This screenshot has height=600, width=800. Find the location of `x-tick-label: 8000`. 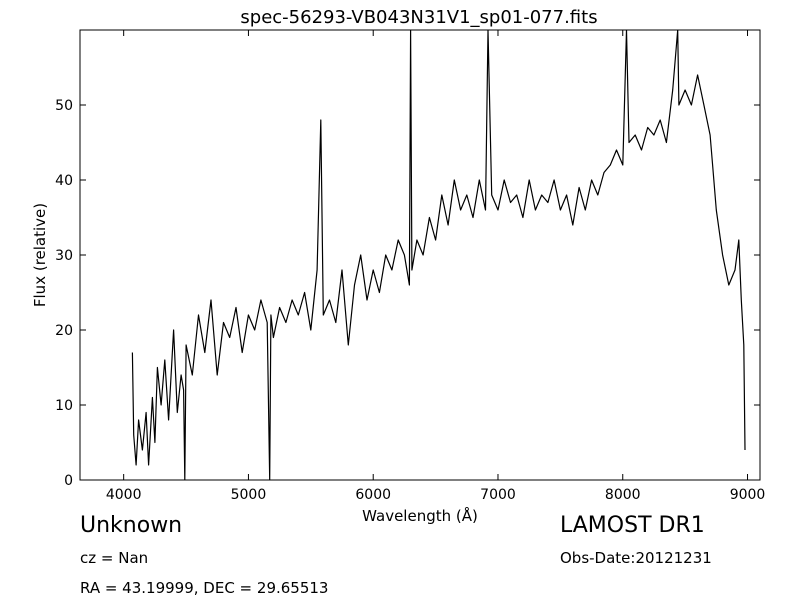

x-tick-label: 8000 is located at coordinates (623, 495).